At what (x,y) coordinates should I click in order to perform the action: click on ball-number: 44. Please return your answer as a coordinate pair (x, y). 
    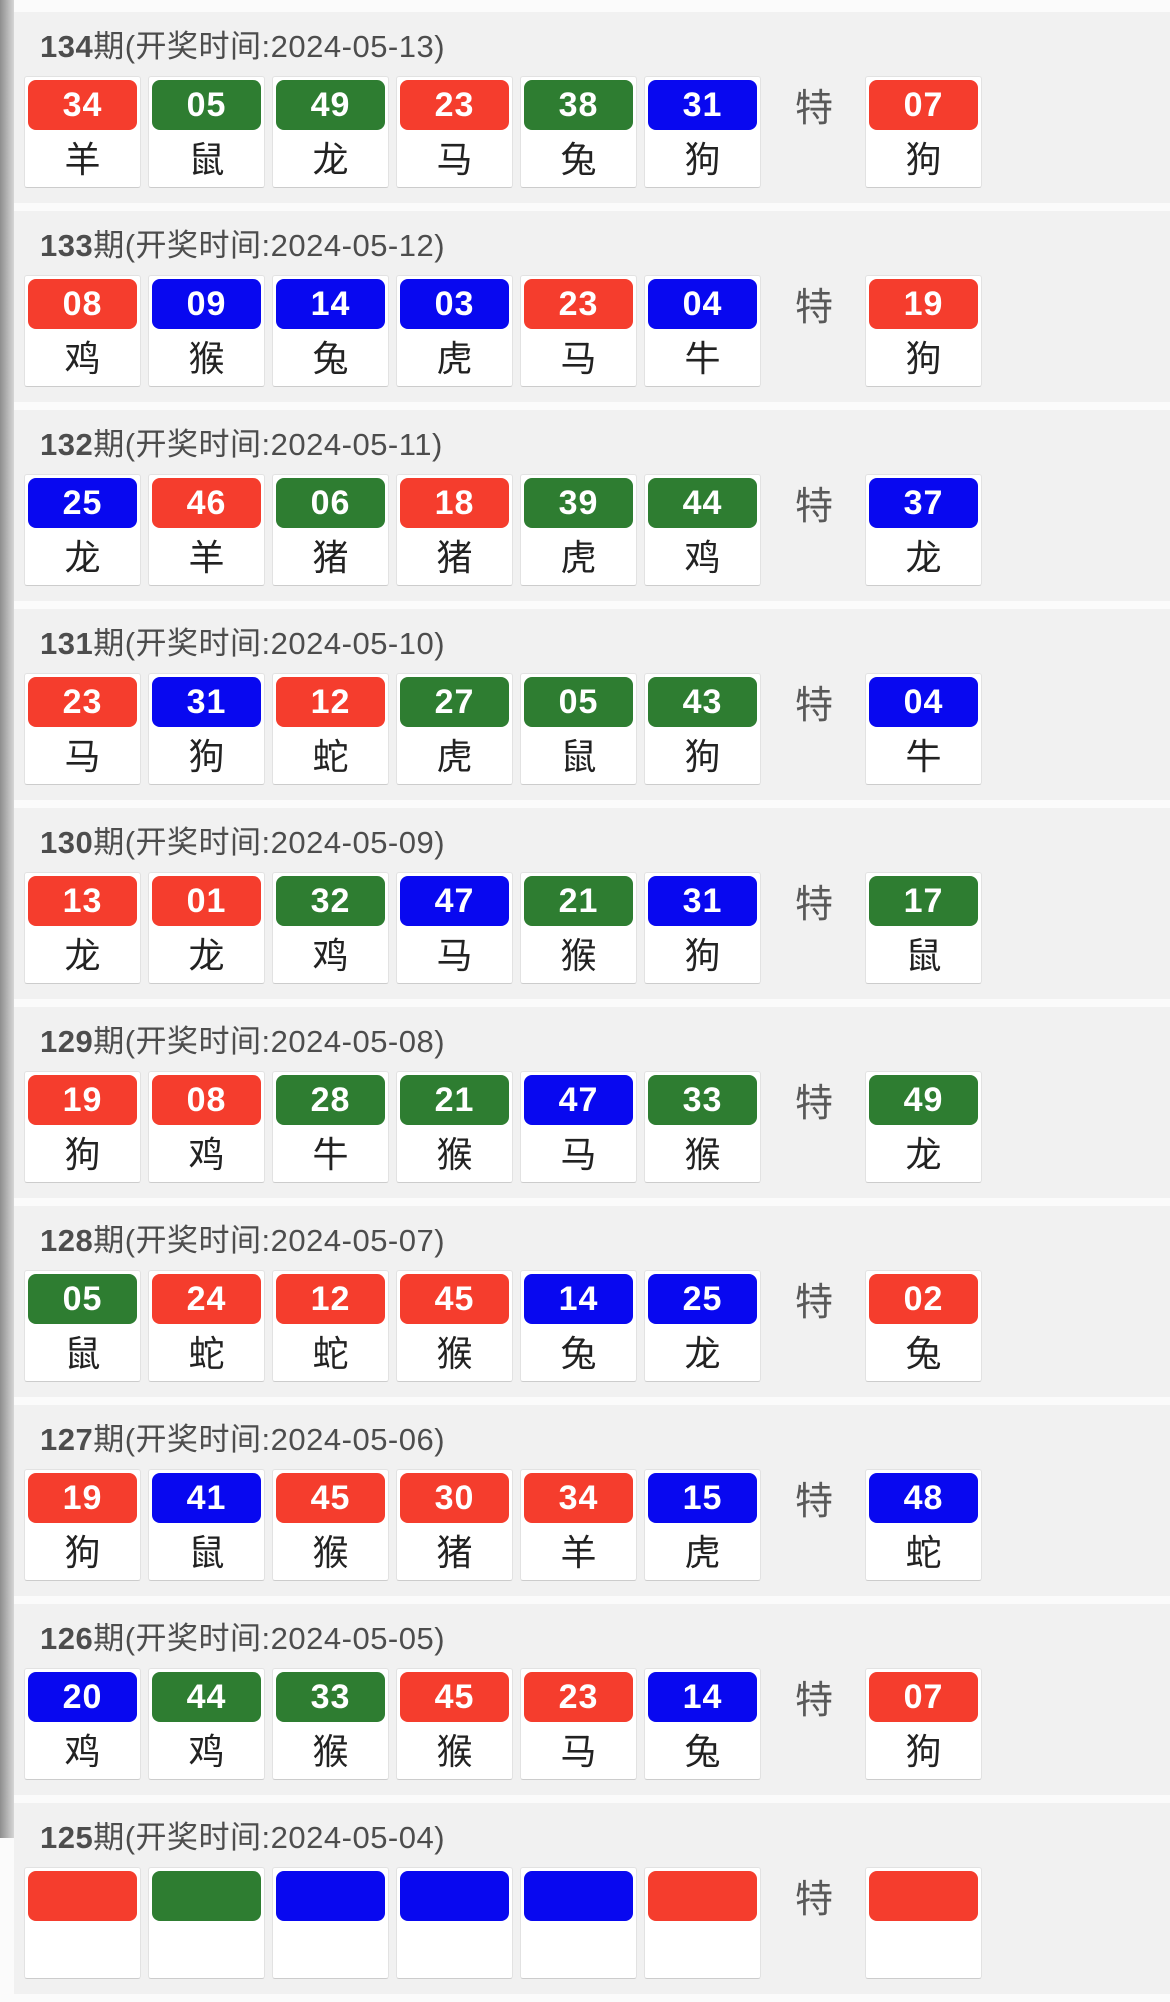
    Looking at the image, I should click on (702, 503).